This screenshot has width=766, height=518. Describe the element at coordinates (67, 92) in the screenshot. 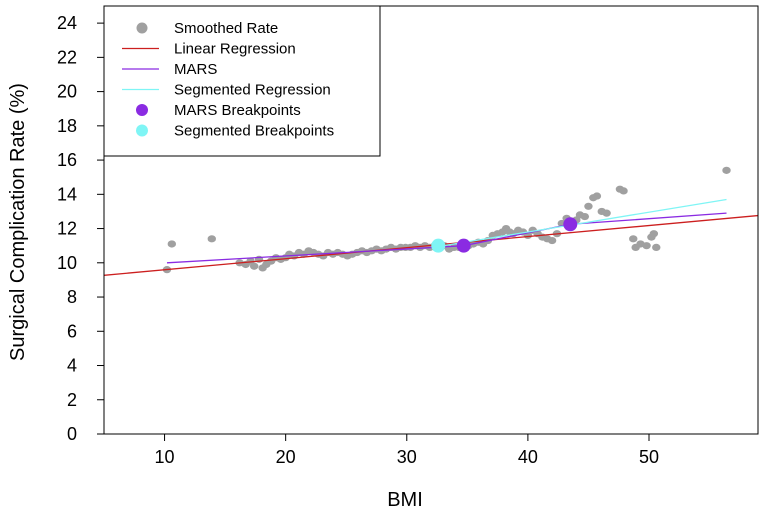

I see `y-tick-label: 20` at that location.